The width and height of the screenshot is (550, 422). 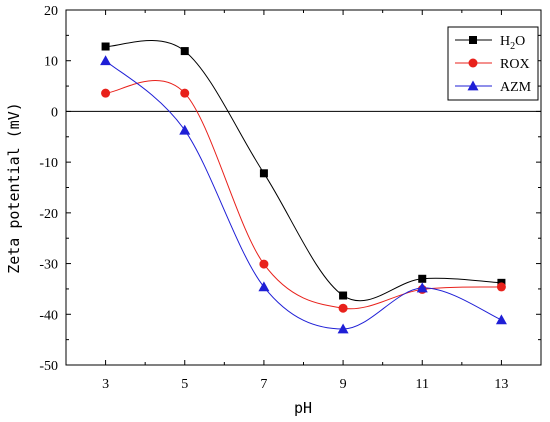 I want to click on x-tick-label: 13, so click(x=501, y=384).